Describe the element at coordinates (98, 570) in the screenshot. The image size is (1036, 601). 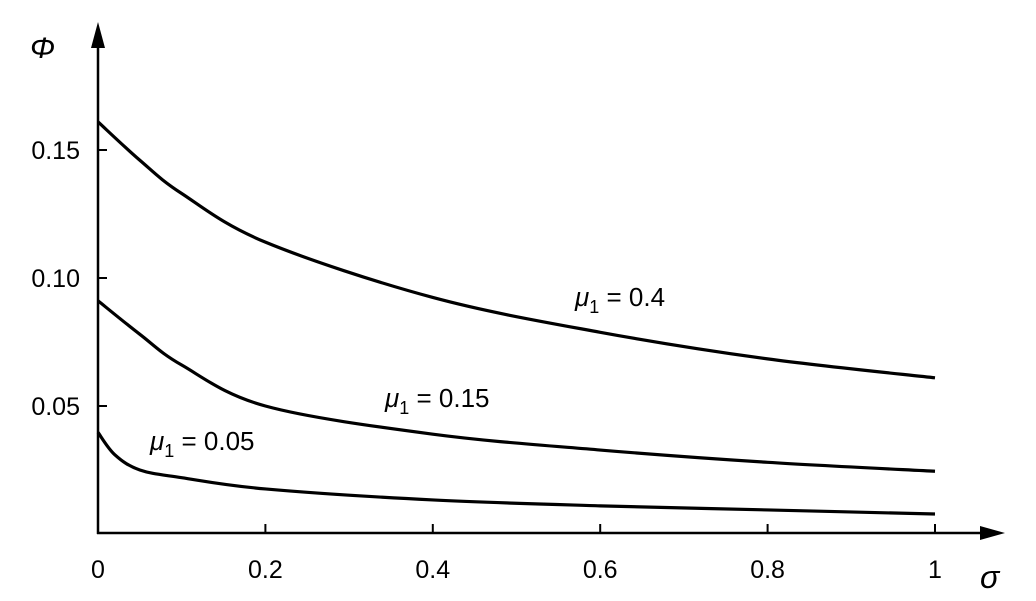
I see `x-tick-label: 0` at that location.